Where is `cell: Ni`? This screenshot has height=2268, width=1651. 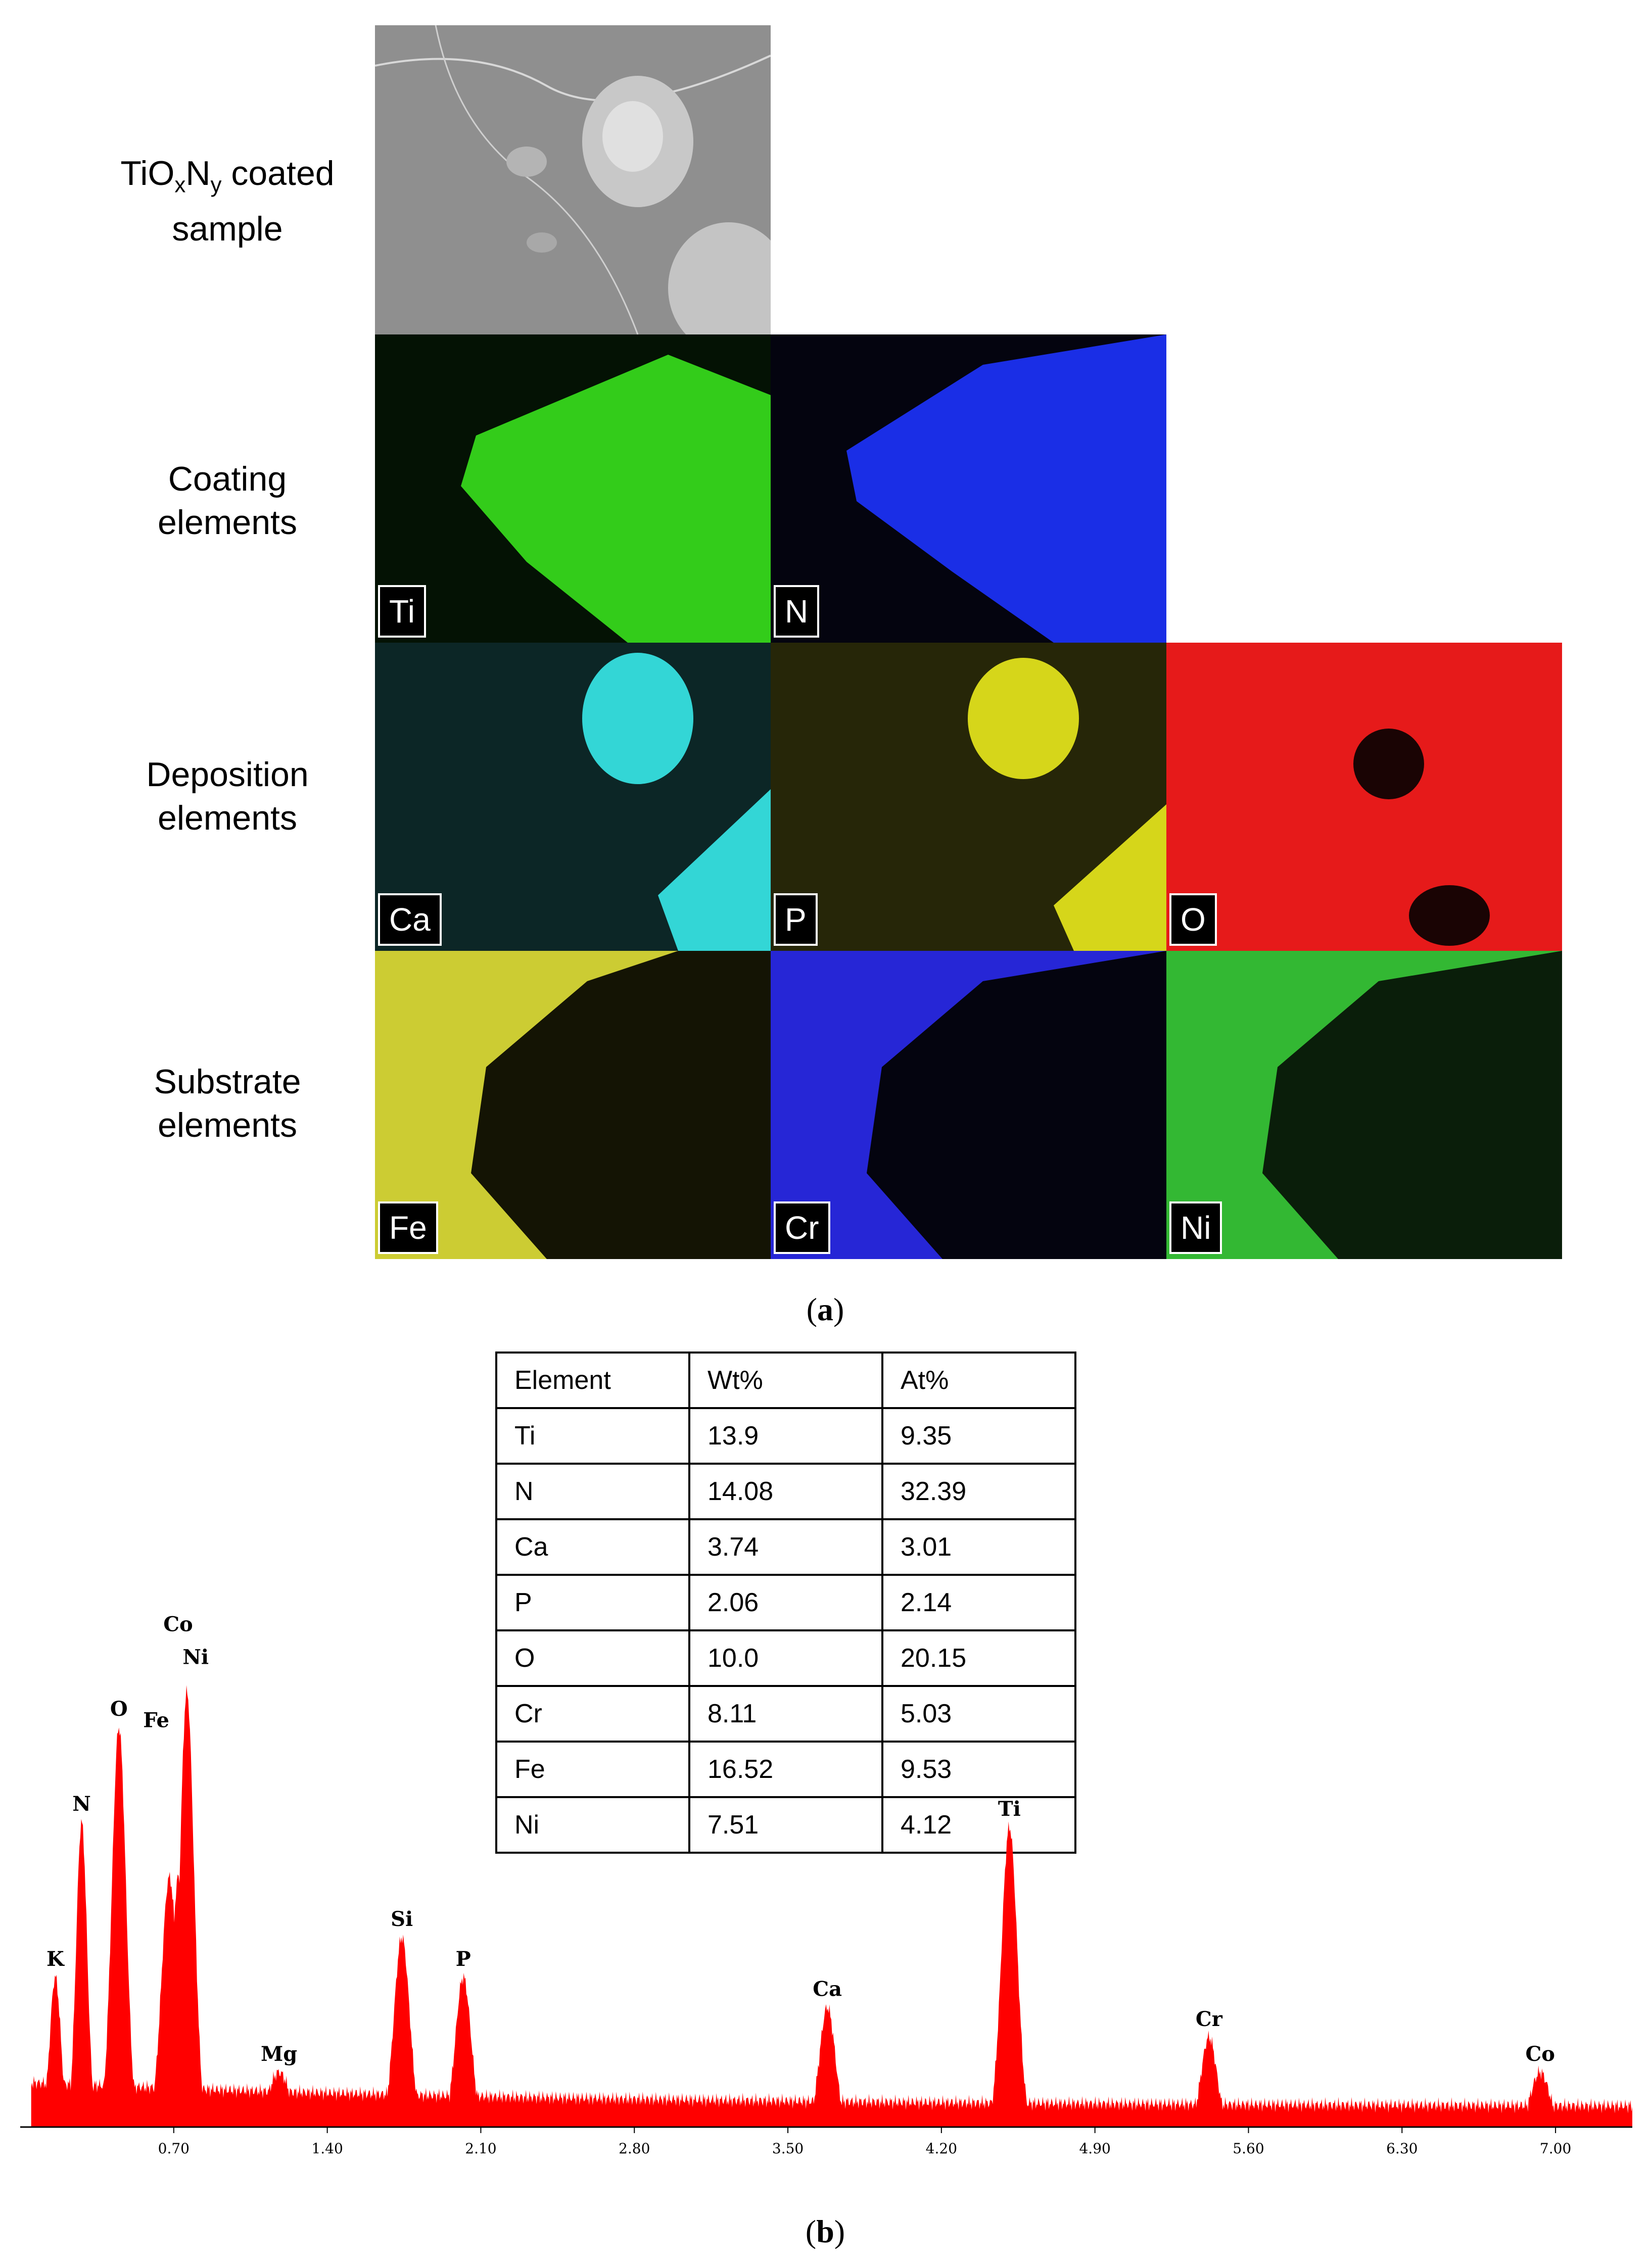 cell: Ni is located at coordinates (593, 1825).